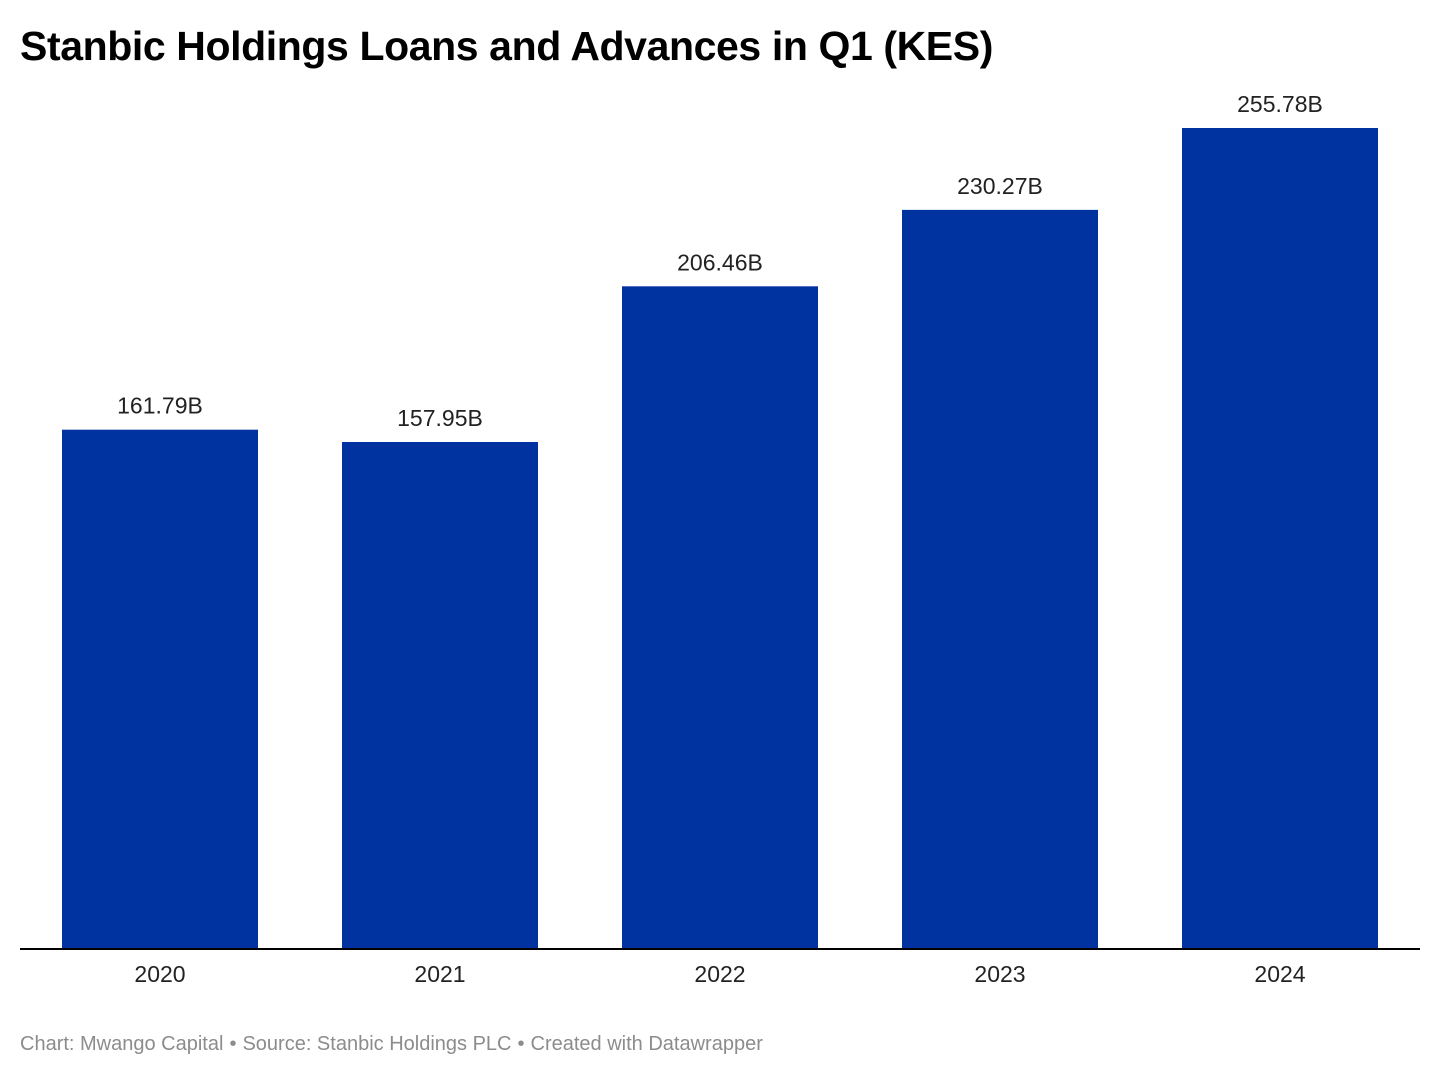 This screenshot has width=1440, height=1080. Describe the element at coordinates (1000, 186) in the screenshot. I see `value-label-2023: 230.27B` at that location.